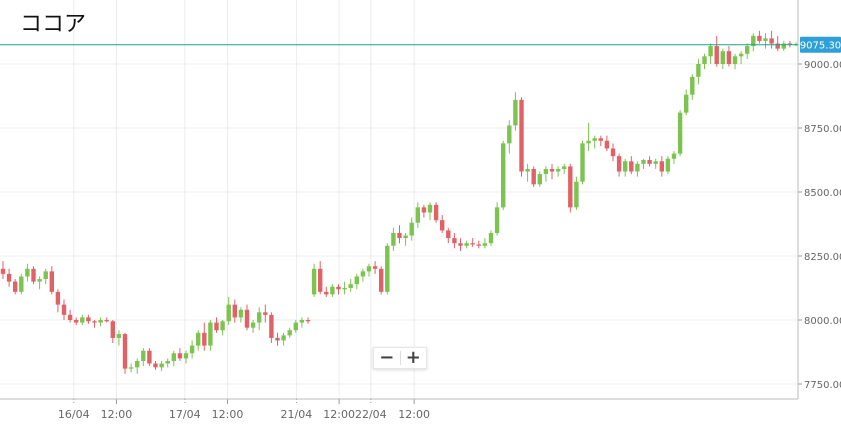 This screenshot has width=841, height=442. What do you see at coordinates (297, 414) in the screenshot?
I see `x-tick-label: 21/04` at bounding box center [297, 414].